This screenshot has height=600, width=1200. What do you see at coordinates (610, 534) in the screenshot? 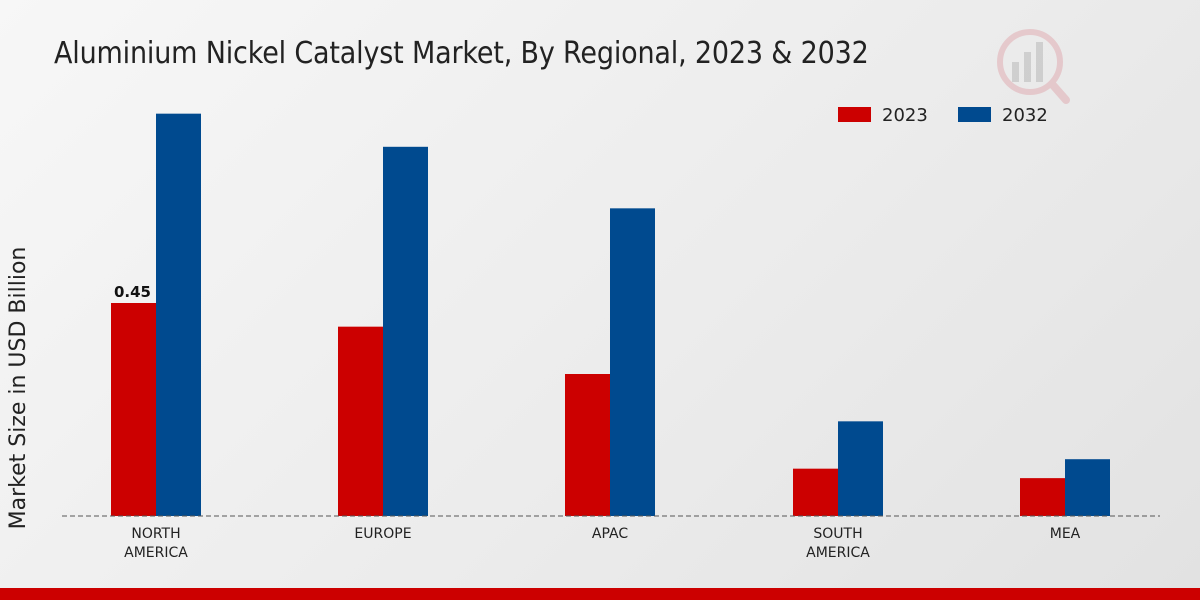
I see `x-tick-label-2: APAC` at bounding box center [610, 534].